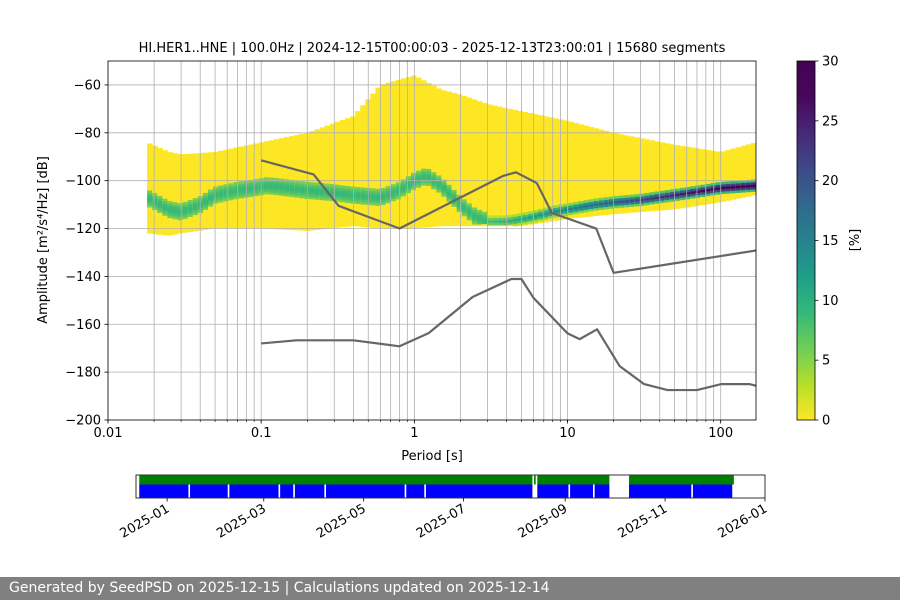 This screenshot has height=600, width=900. I want to click on x-tick-label: 0.01, so click(108, 433).